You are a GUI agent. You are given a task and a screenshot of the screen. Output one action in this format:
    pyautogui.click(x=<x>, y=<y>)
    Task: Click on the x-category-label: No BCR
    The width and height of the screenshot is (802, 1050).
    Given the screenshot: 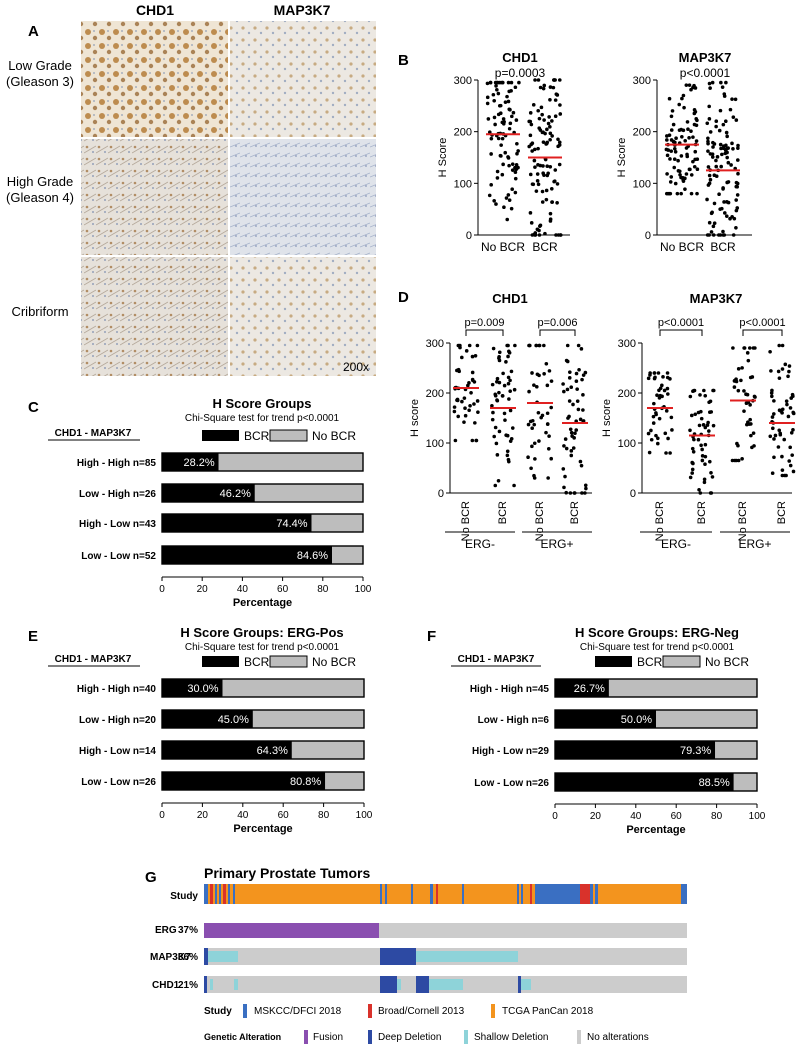 What is the action you would take?
    pyautogui.click(x=743, y=521)
    